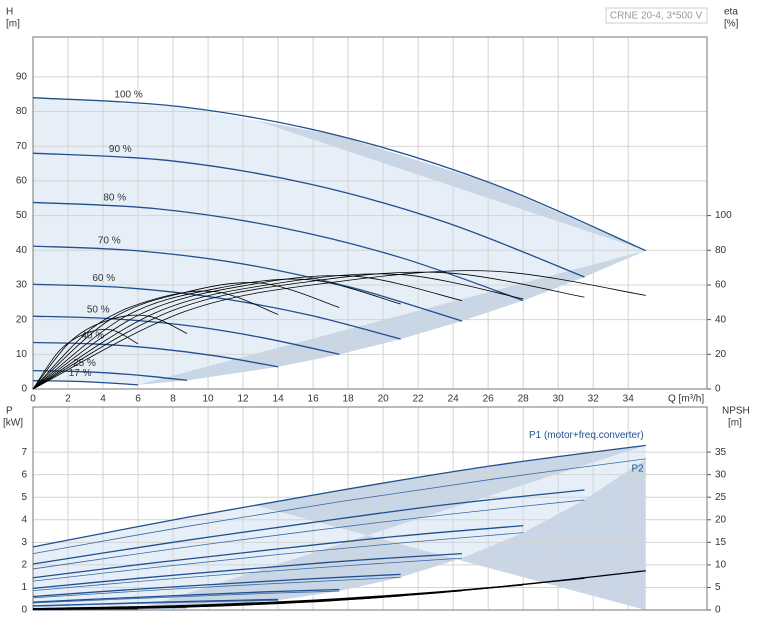 The image size is (759, 626). What do you see at coordinates (637, 469) in the screenshot?
I see `curve-label: P2` at bounding box center [637, 469].